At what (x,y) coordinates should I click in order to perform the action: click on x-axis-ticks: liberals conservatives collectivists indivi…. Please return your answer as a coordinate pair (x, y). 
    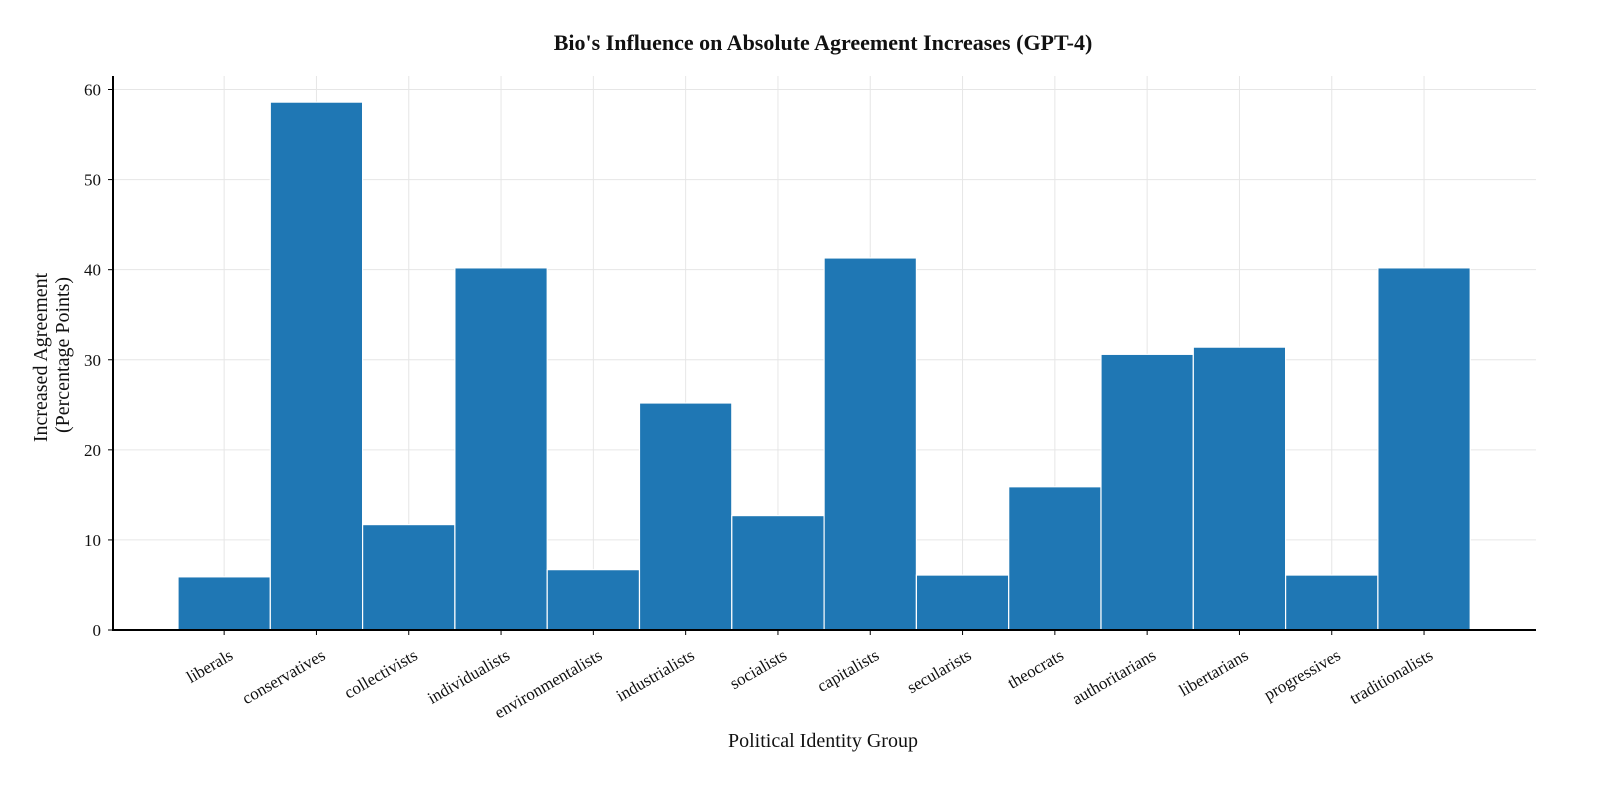
    Looking at the image, I should click on (809, 676).